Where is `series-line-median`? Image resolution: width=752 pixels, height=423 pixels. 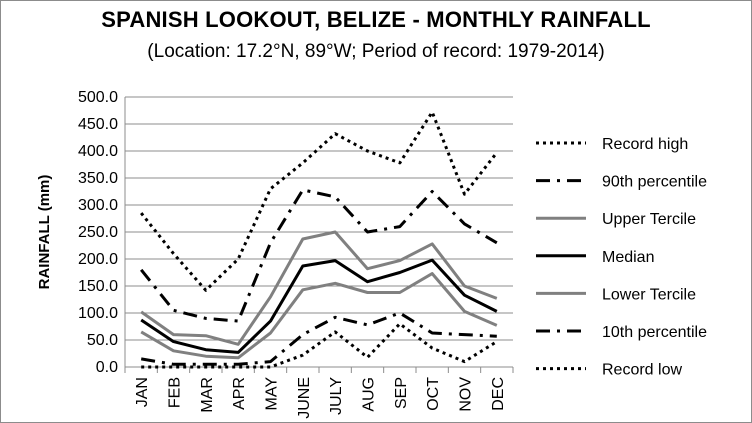
series-line-median is located at coordinates (319, 306).